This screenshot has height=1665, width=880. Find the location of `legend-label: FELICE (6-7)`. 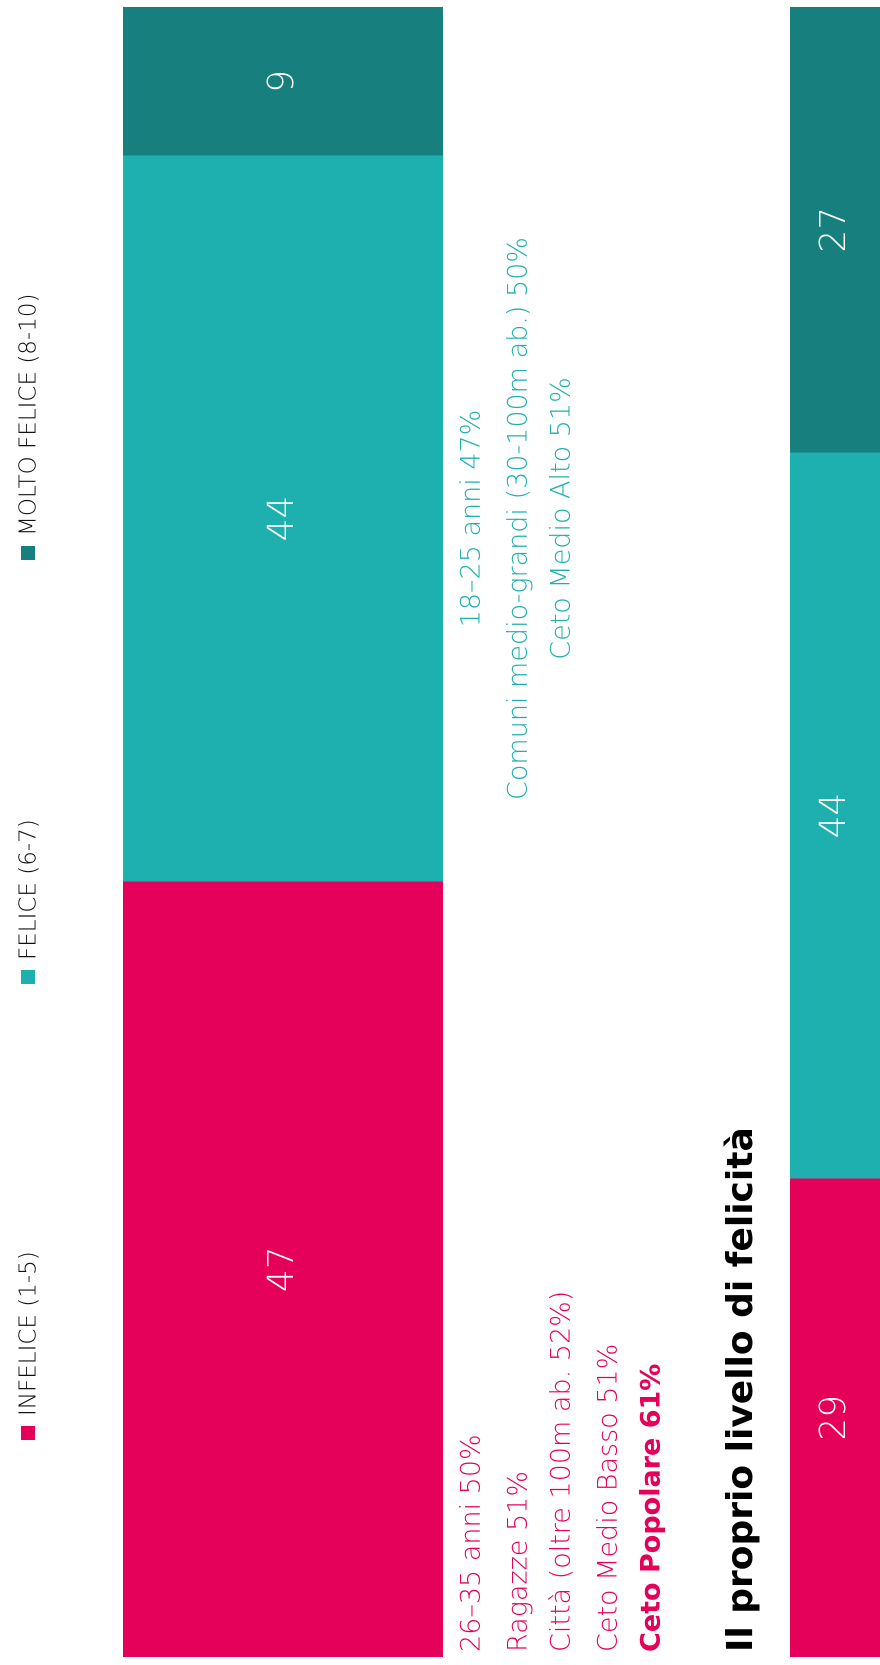

legend-label: FELICE (6-7) is located at coordinates (29, 889).